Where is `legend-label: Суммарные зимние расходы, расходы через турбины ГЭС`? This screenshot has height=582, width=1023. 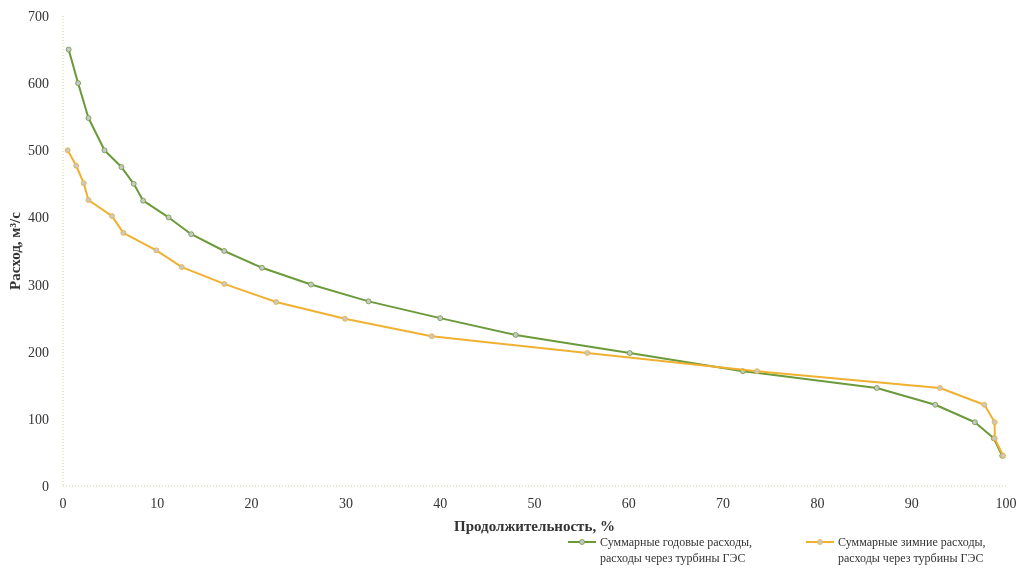 legend-label: Суммарные зимние расходы, расходы через турбины ГЭС is located at coordinates (912, 550).